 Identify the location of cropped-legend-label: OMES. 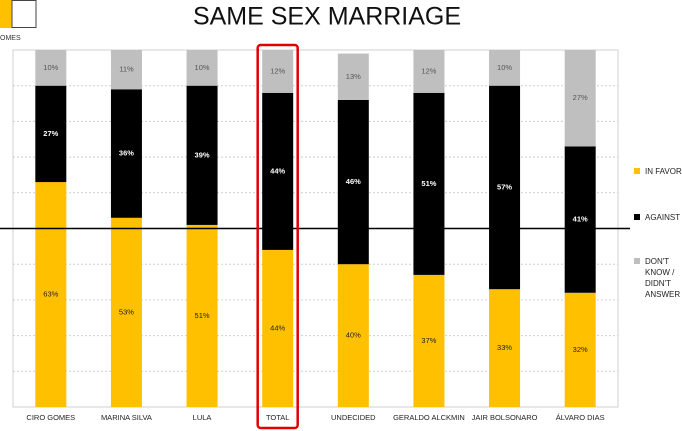
(10, 38).